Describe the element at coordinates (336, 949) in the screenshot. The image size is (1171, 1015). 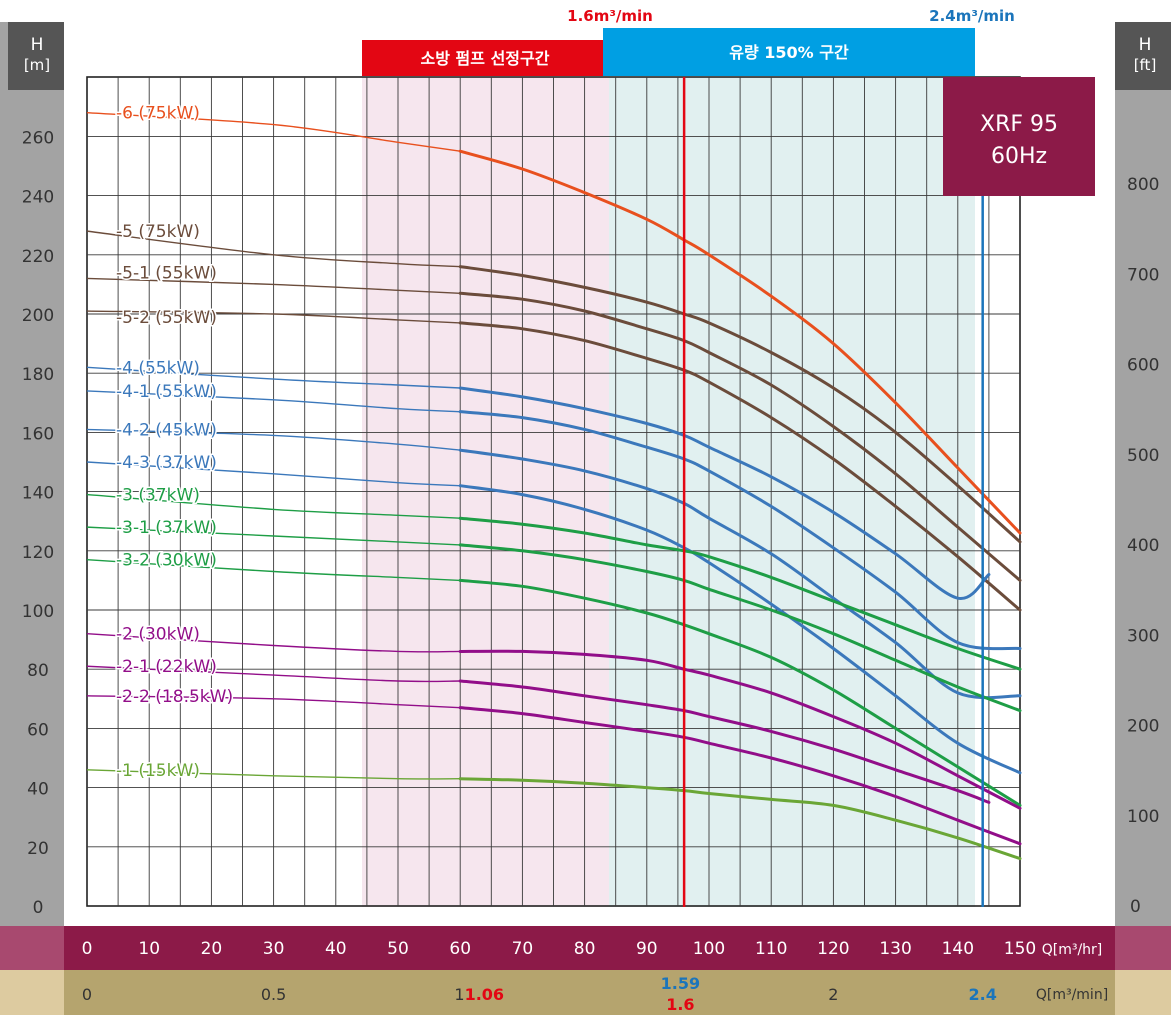
I see `q-hr-tick-label: 40` at that location.